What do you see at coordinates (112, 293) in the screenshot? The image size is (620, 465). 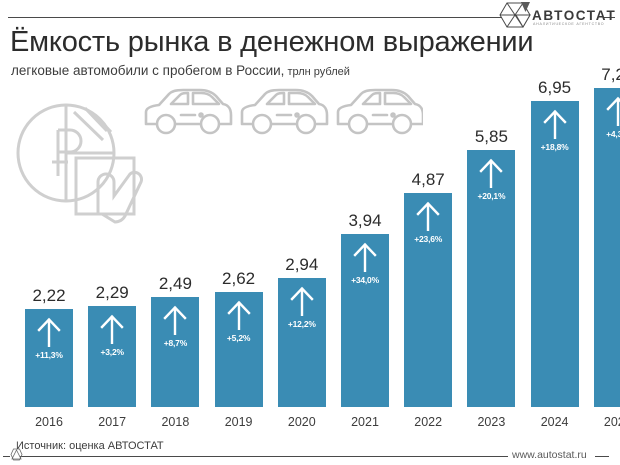 I see `bar-value-label: 2,29` at bounding box center [112, 293].